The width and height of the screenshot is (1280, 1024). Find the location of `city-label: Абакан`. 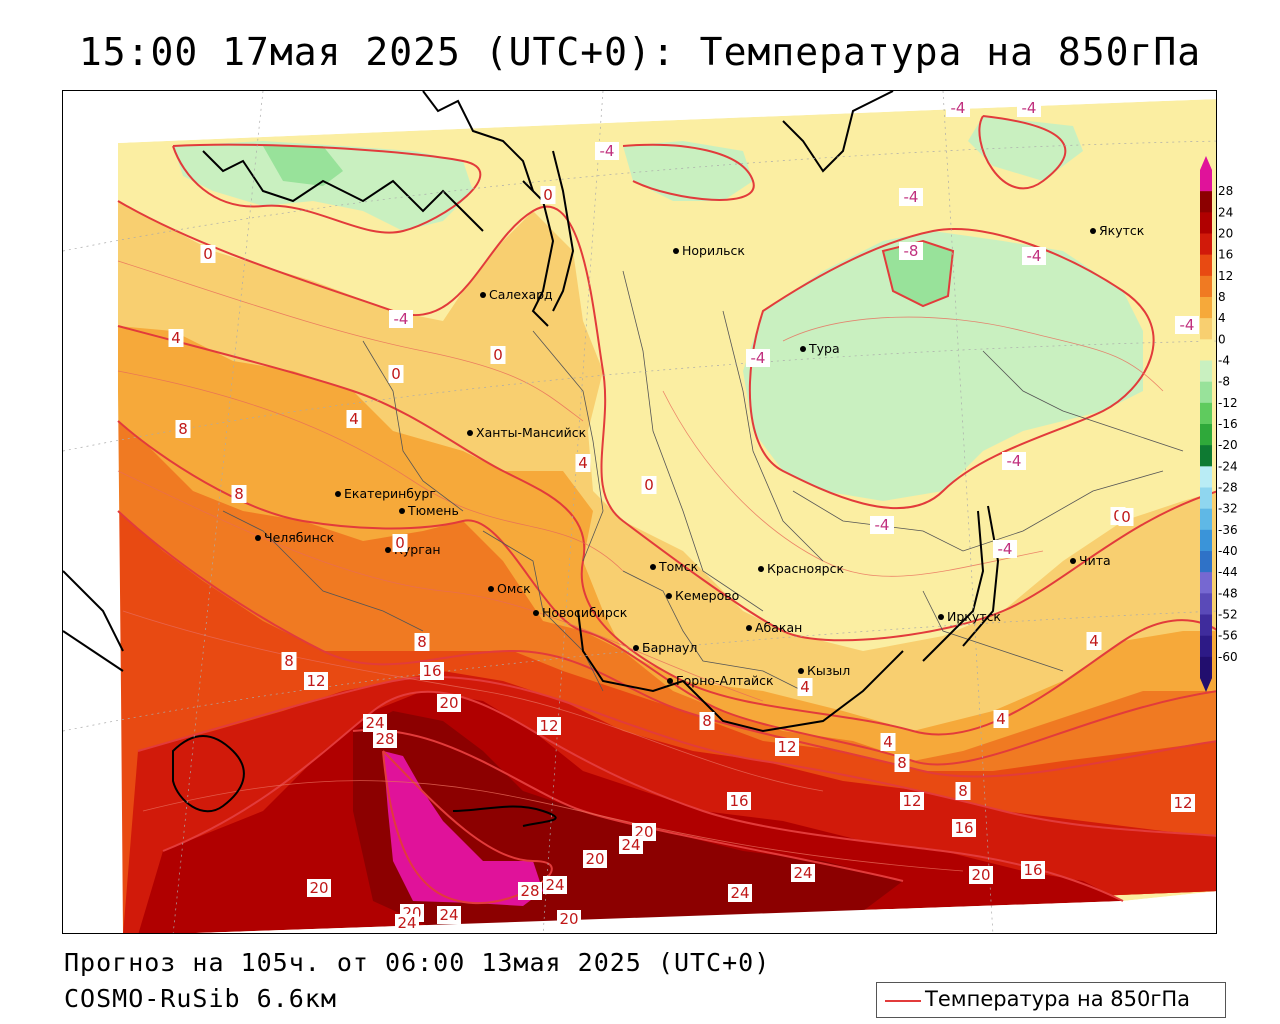

city-label: Абакан is located at coordinates (778, 627).